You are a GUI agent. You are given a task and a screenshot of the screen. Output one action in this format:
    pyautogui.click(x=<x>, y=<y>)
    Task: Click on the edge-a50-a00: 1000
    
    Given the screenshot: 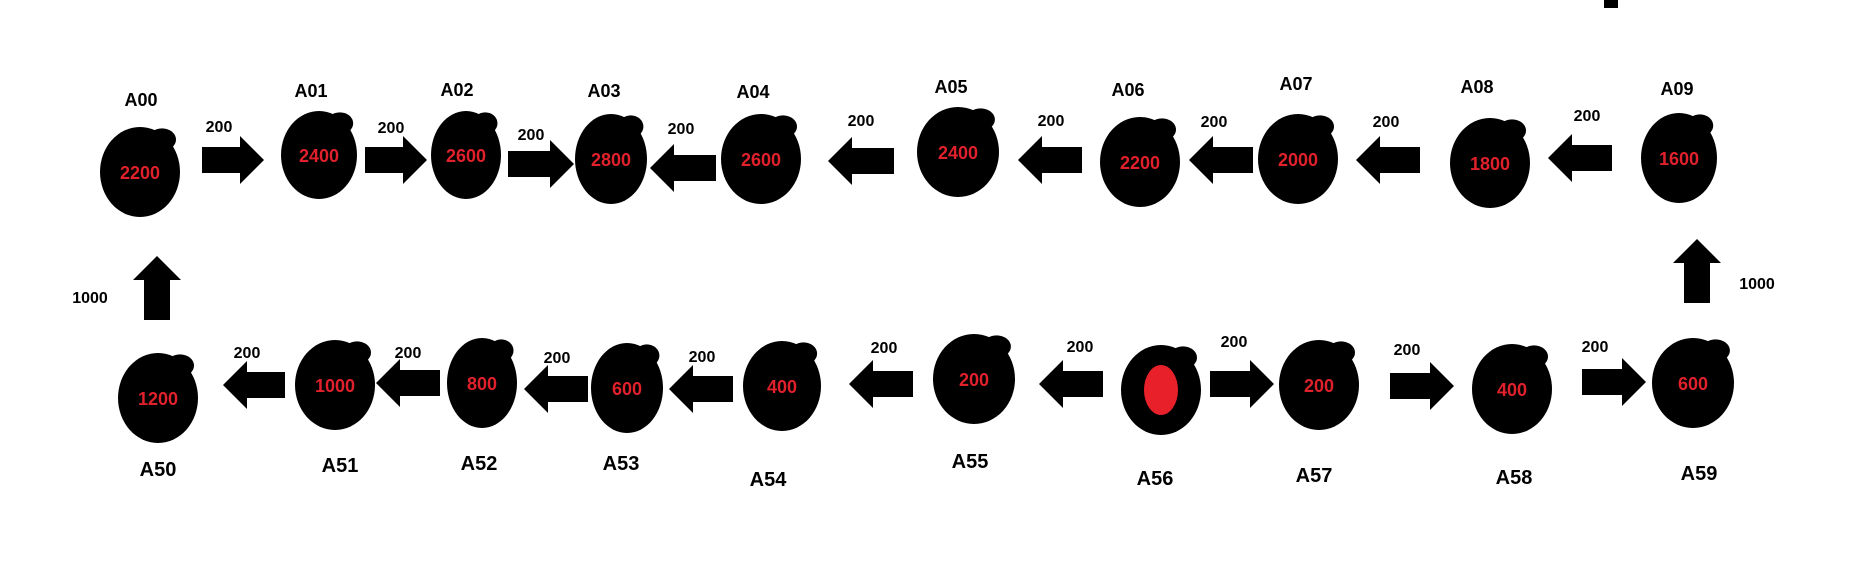 What is the action you would take?
    pyautogui.click(x=126, y=288)
    